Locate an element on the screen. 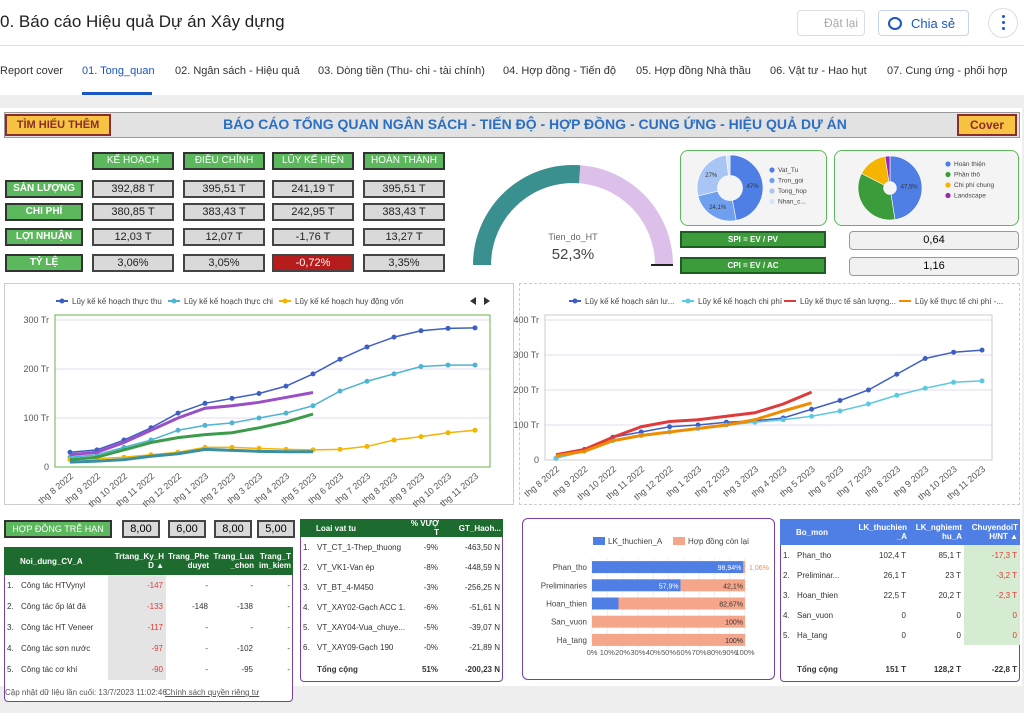 The image size is (1024, 713). table-cell: 2. is located at coordinates (306, 567).